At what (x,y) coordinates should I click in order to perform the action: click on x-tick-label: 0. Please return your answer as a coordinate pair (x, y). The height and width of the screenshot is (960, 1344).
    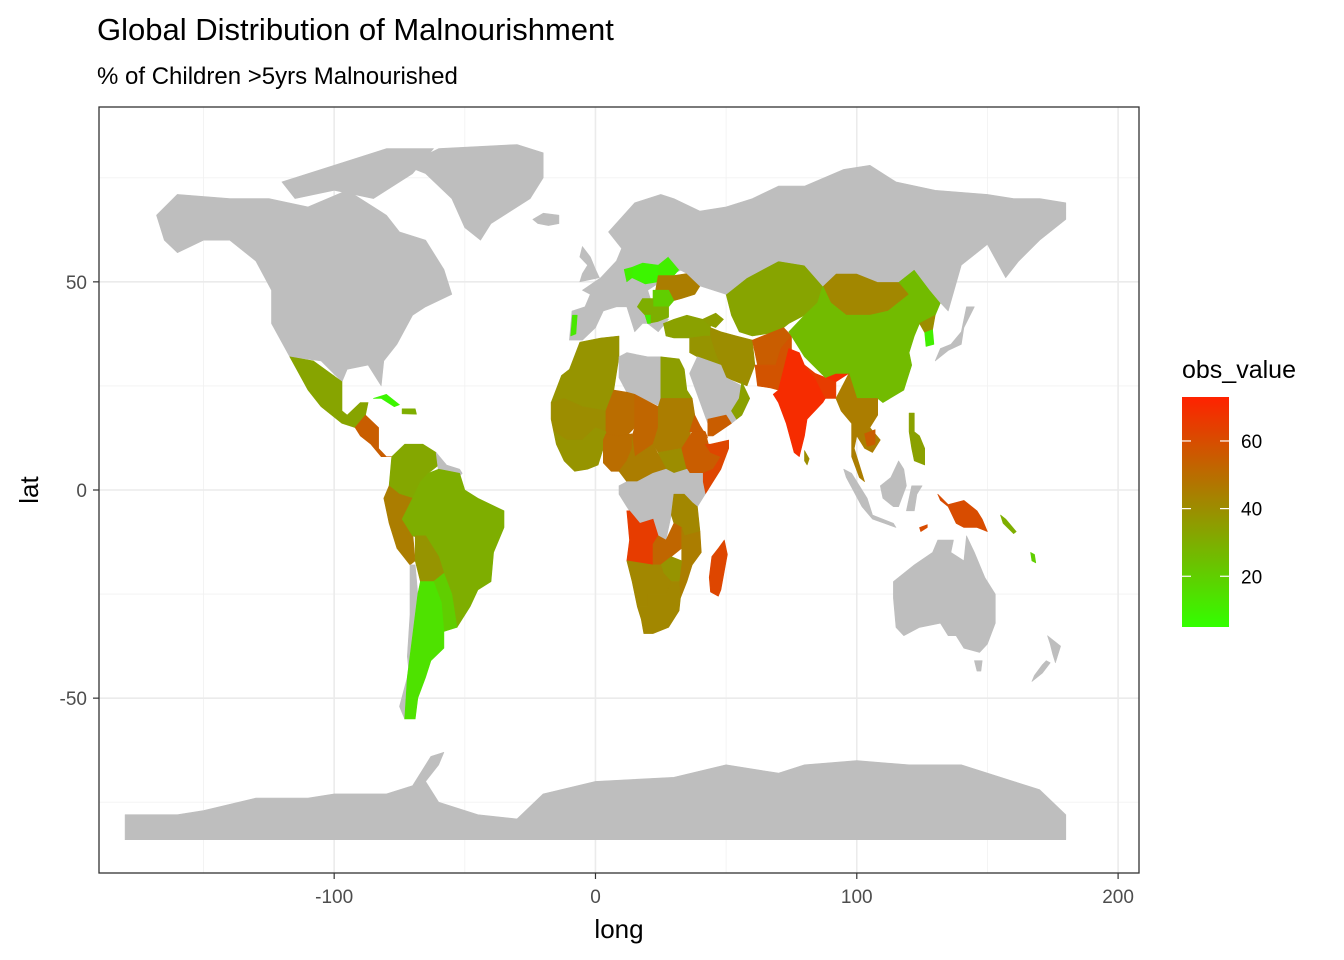
    Looking at the image, I should click on (595, 897).